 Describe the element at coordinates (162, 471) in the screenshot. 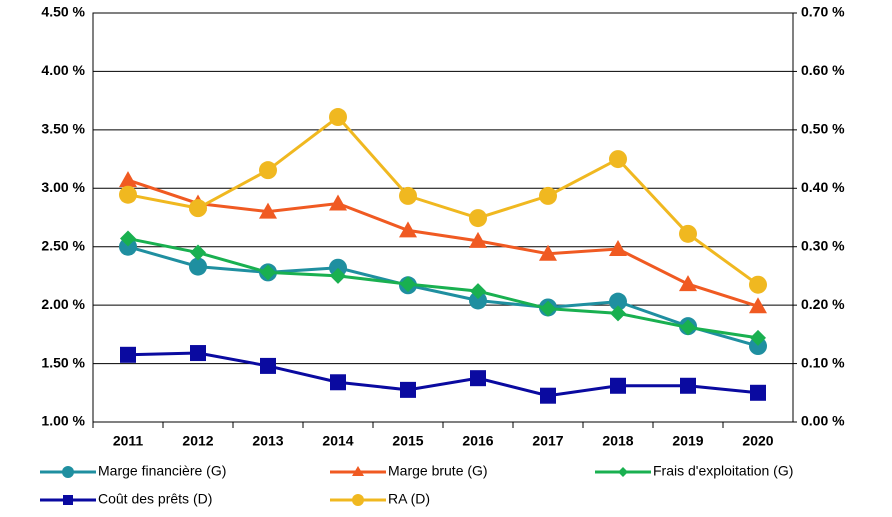

I see `legend-label: Marge financière (G)` at that location.